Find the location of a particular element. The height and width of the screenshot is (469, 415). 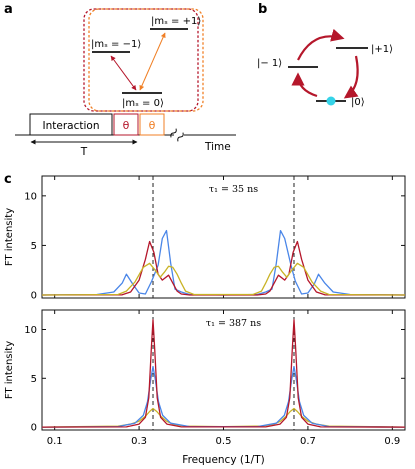

x-tick-label: 0.9 is located at coordinates (392, 441).